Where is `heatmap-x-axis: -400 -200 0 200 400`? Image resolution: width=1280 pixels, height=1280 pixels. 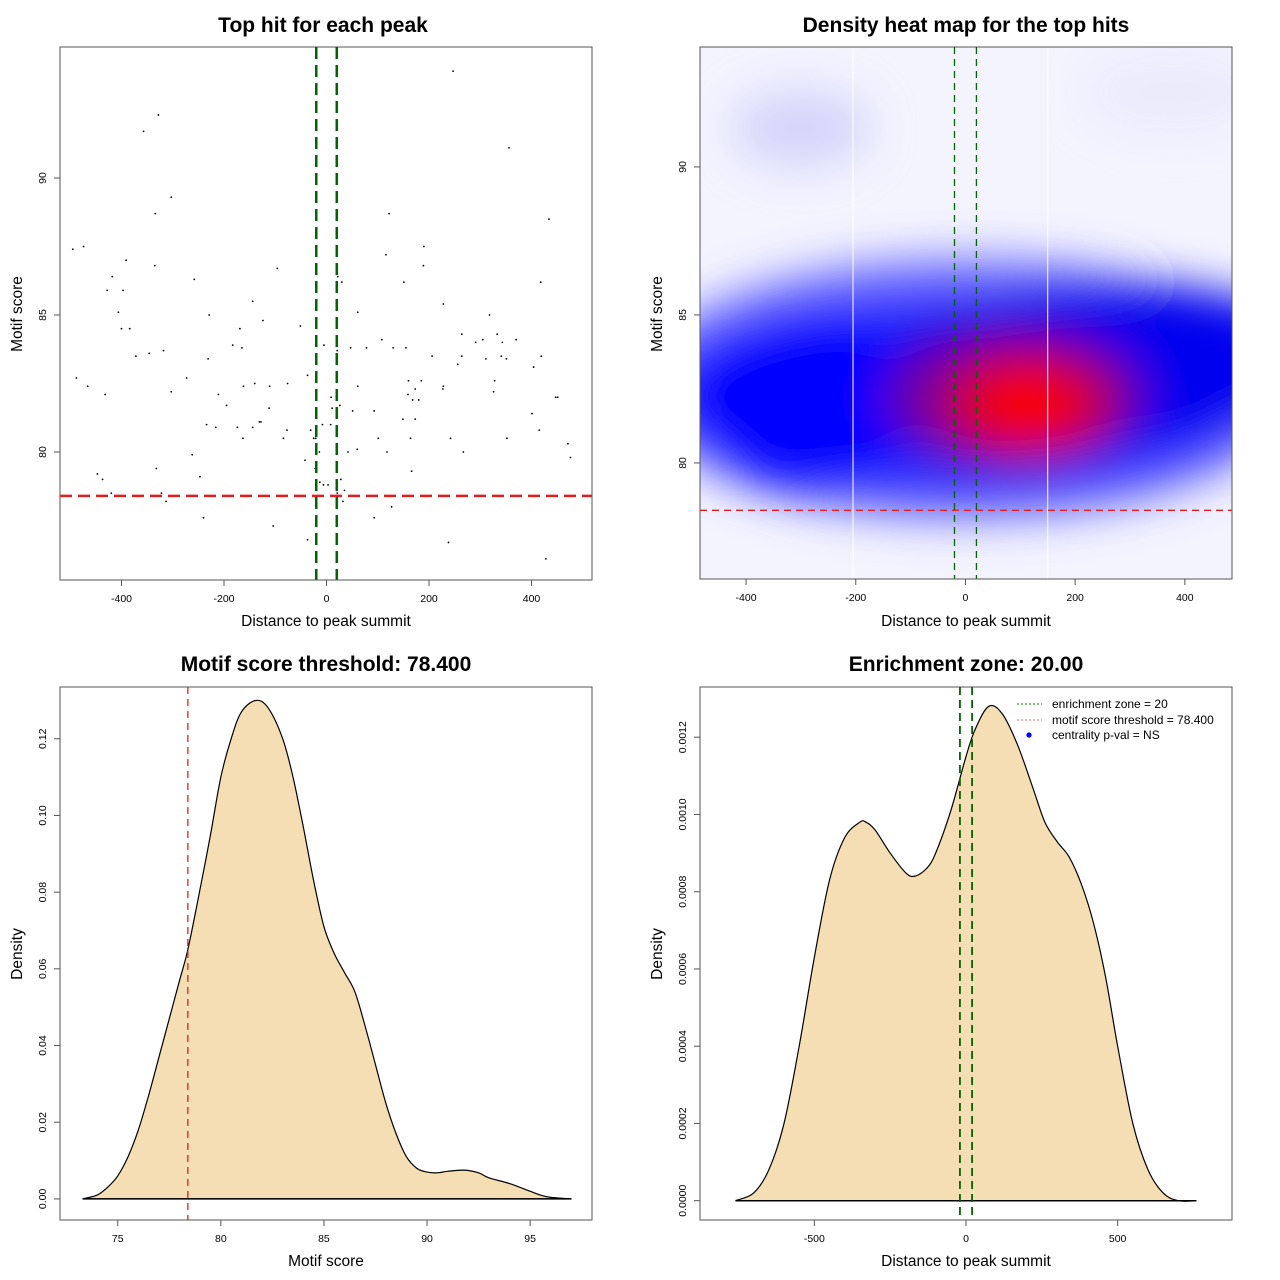 heatmap-x-axis: -400 -200 0 200 400 is located at coordinates (965, 591).